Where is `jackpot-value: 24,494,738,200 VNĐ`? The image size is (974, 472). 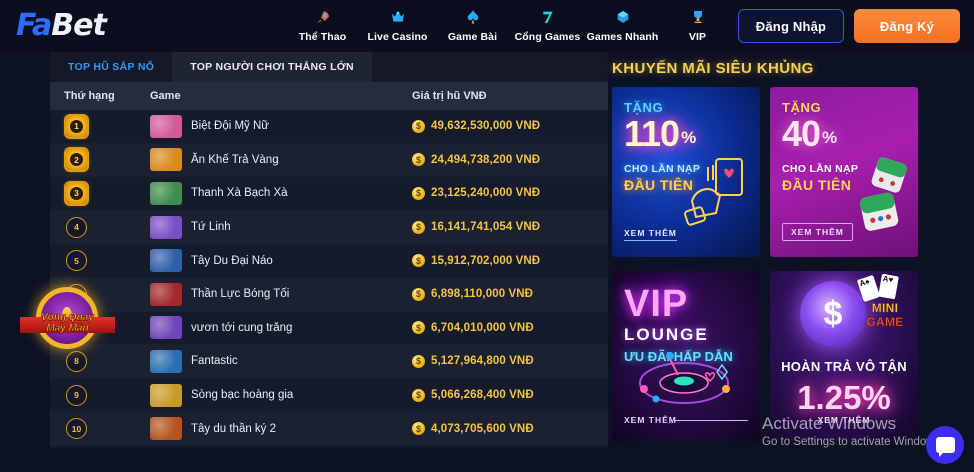
jackpot-value: 24,494,738,200 VNĐ is located at coordinates (486, 159).